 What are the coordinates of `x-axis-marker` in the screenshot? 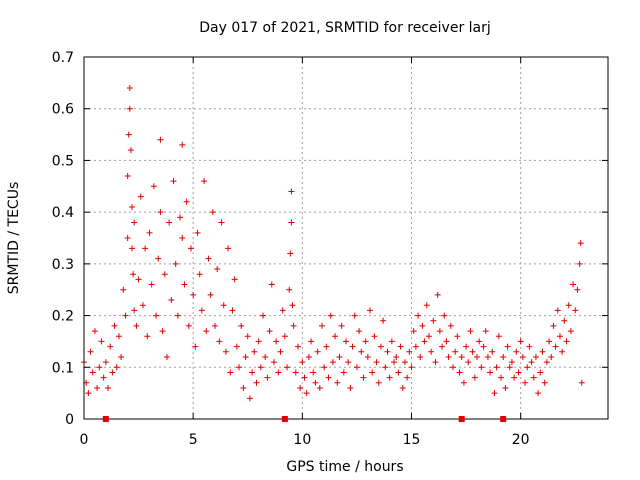 It's located at (503, 419).